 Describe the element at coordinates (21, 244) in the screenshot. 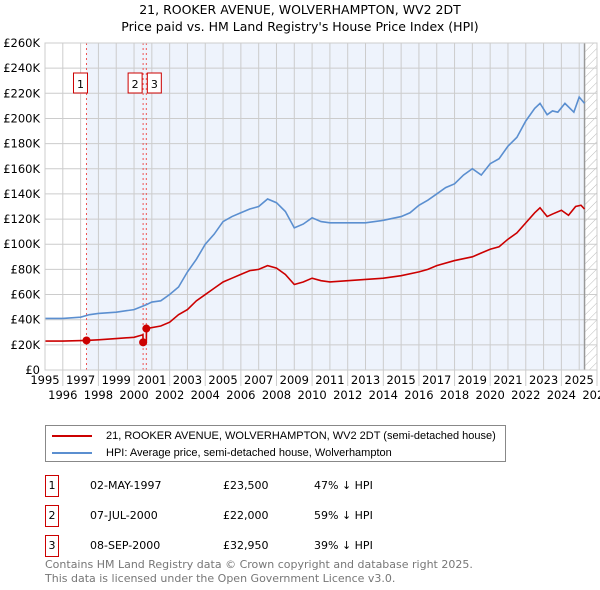

I see `y-tick-label: £100K` at that location.